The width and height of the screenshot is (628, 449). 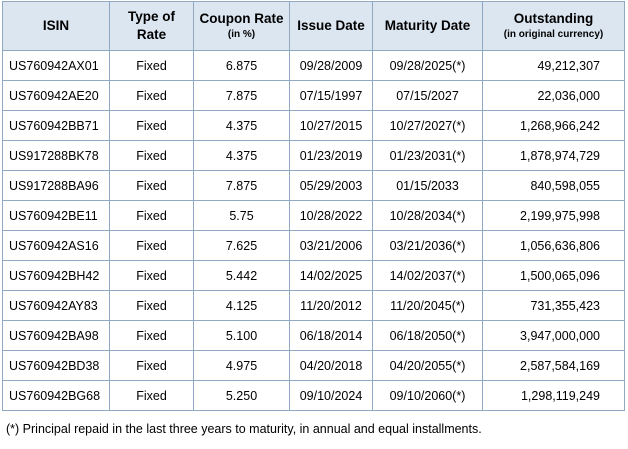 I want to click on cell-coupon: 4.975, so click(x=241, y=365).